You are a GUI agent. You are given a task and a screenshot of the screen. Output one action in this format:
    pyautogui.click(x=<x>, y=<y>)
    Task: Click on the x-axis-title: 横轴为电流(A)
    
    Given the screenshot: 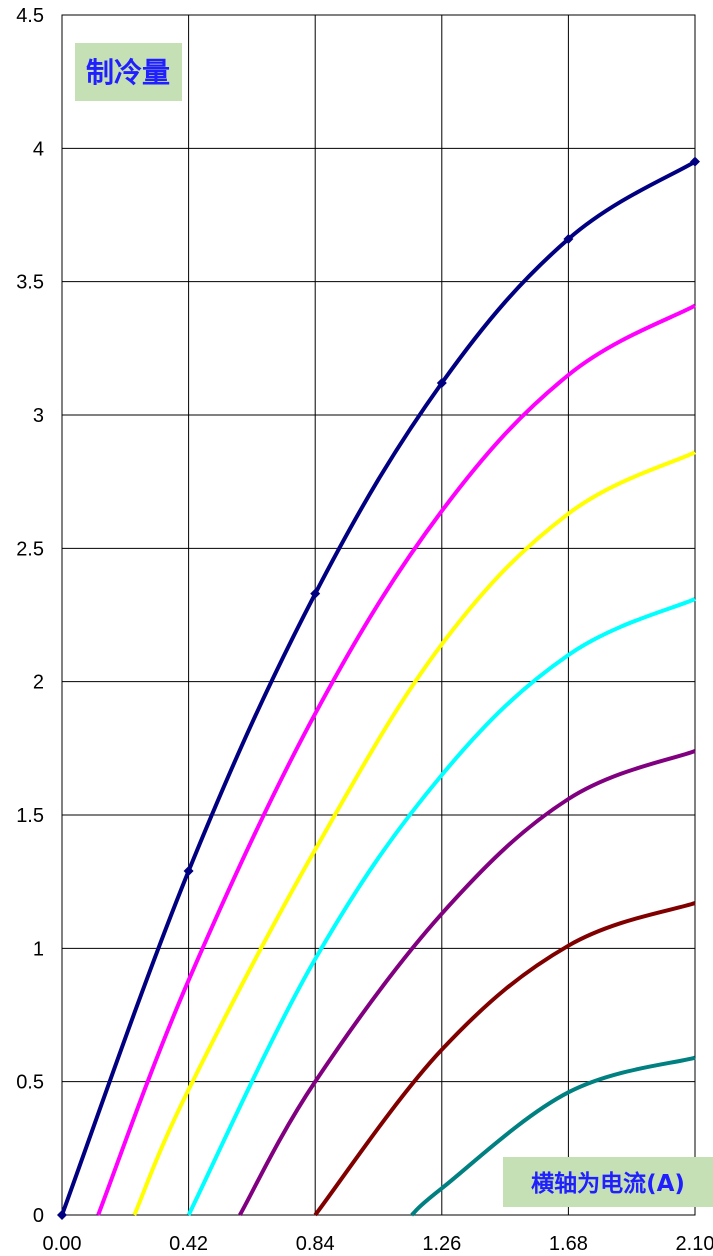 What is the action you would take?
    pyautogui.click(x=608, y=1183)
    